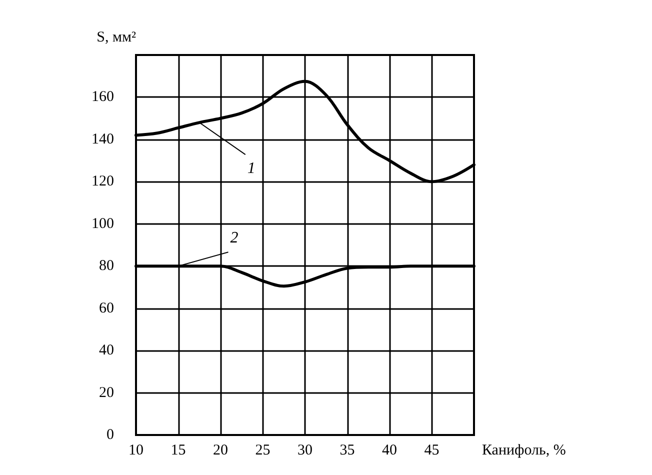 This screenshot has width=652, height=475. What do you see at coordinates (116, 38) in the screenshot?
I see `y-axis-title: S, мм²` at bounding box center [116, 38].